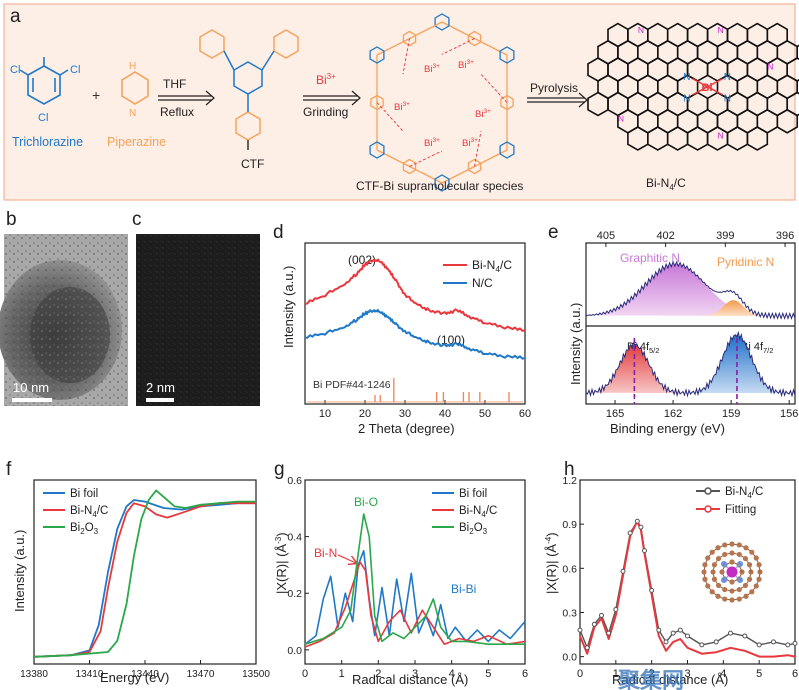  What do you see at coordinates (691, 290) in the screenshot?
I see `n1s-raw-spectrum` at bounding box center [691, 290].